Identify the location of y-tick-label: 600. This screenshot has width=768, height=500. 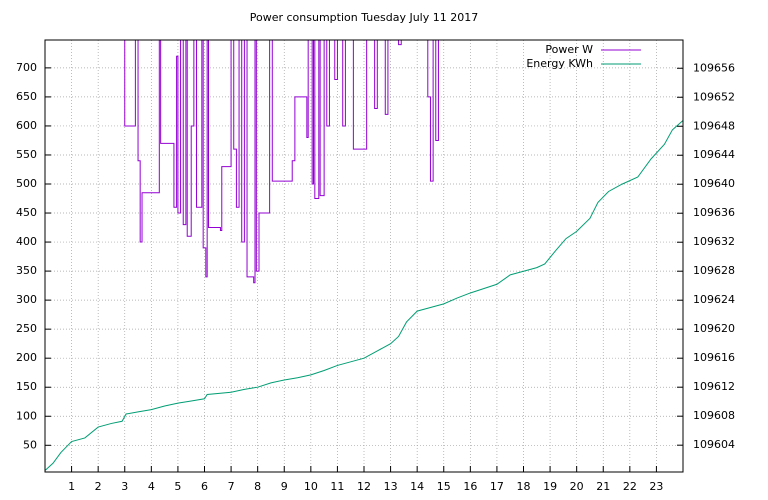
(26, 125).